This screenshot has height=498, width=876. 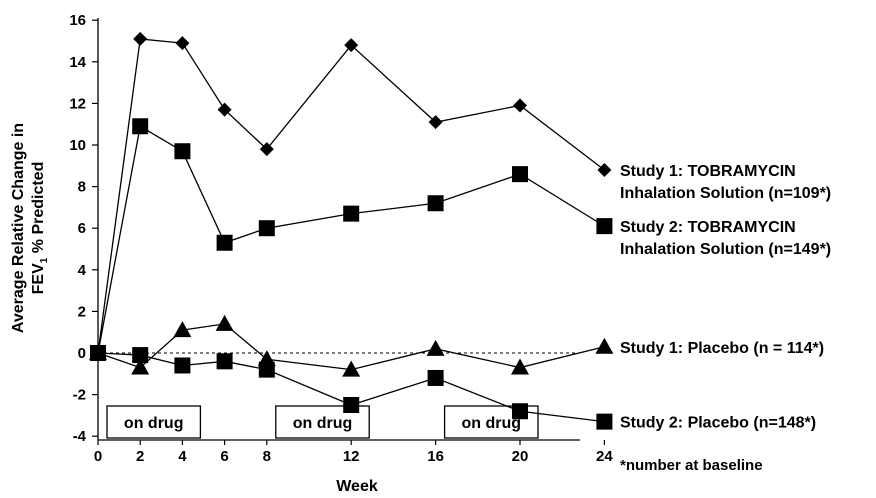 I want to click on baseline-footnote: *number at baseline, so click(x=691, y=465).